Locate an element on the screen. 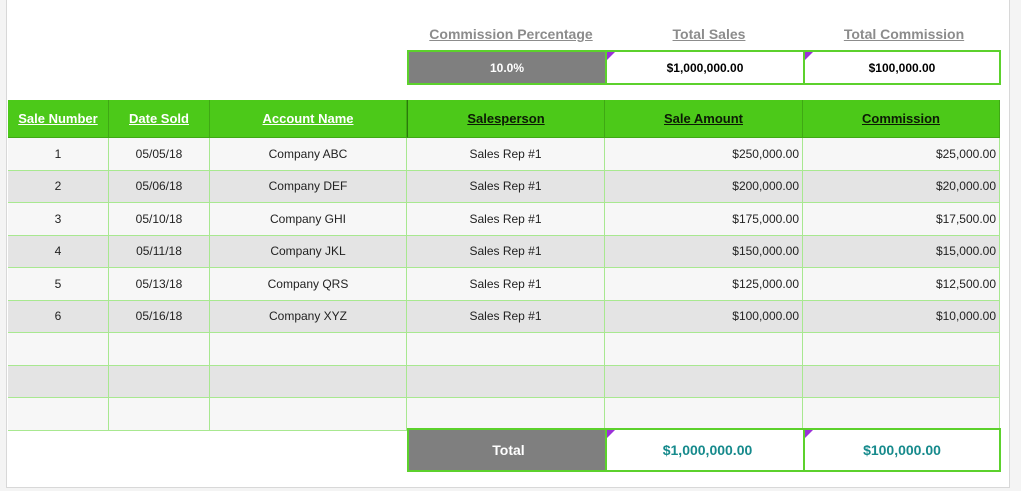 The width and height of the screenshot is (1021, 491). cell-date-sold: 05/16/18 is located at coordinates (159, 316).